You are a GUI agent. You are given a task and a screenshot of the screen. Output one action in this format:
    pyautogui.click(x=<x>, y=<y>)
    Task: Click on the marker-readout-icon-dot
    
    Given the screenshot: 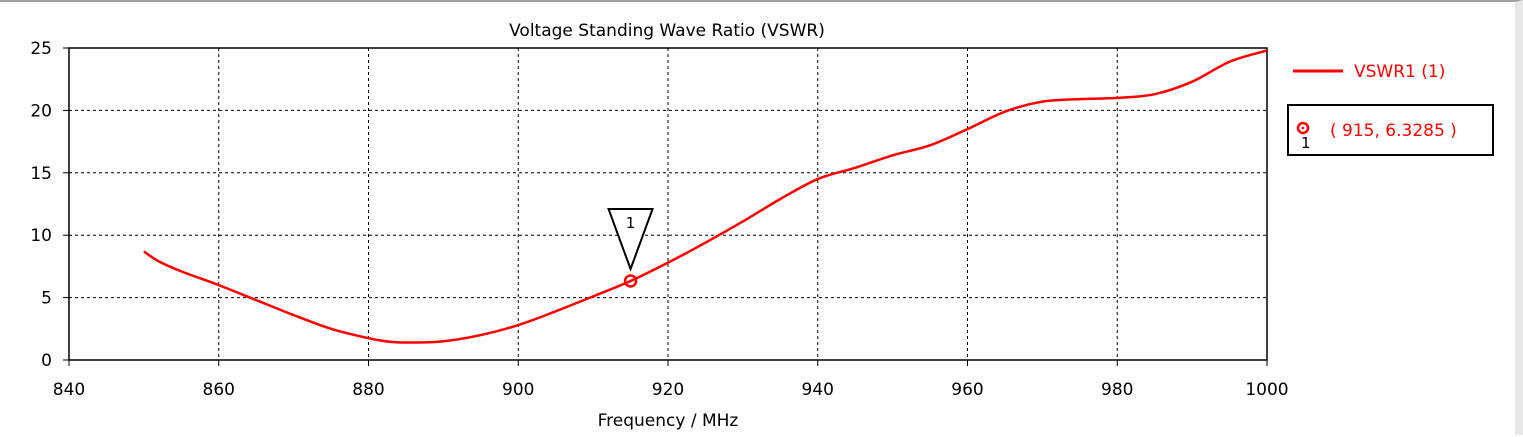 What is the action you would take?
    pyautogui.click(x=1303, y=128)
    